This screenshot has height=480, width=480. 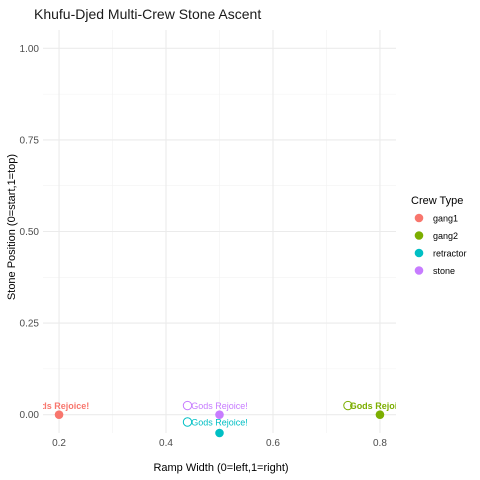 I want to click on legend-label: gang2, so click(x=445, y=236).